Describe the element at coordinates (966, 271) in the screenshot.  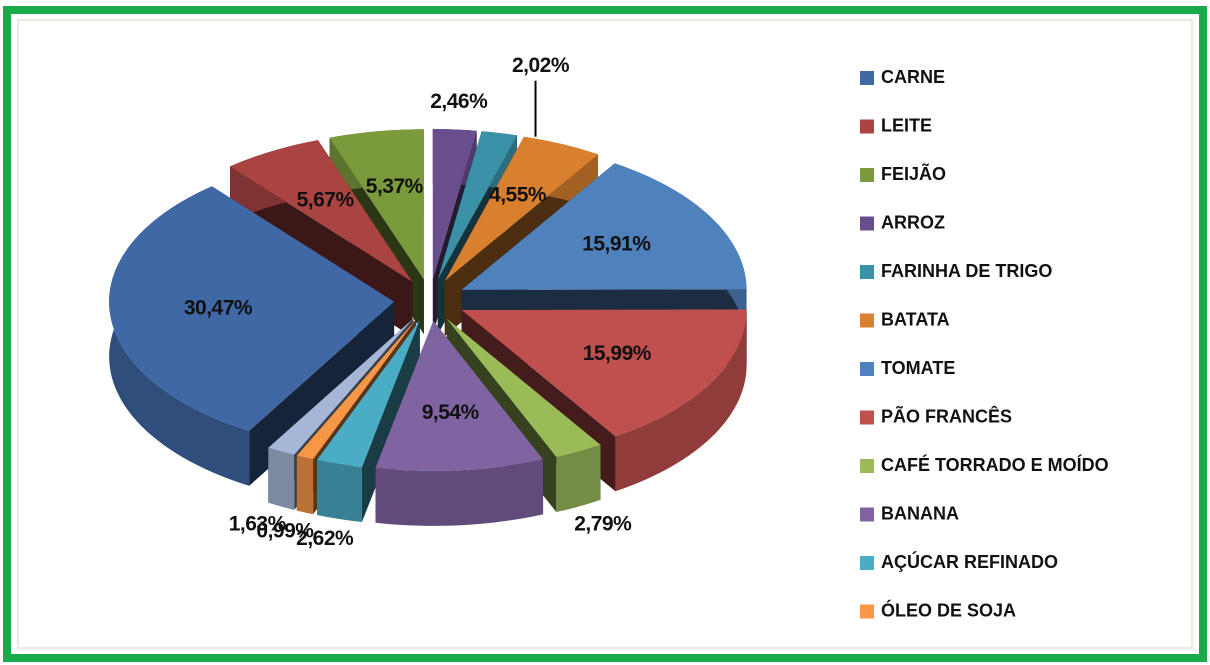
I see `legend-label: FARINHA DE TRIGO` at that location.